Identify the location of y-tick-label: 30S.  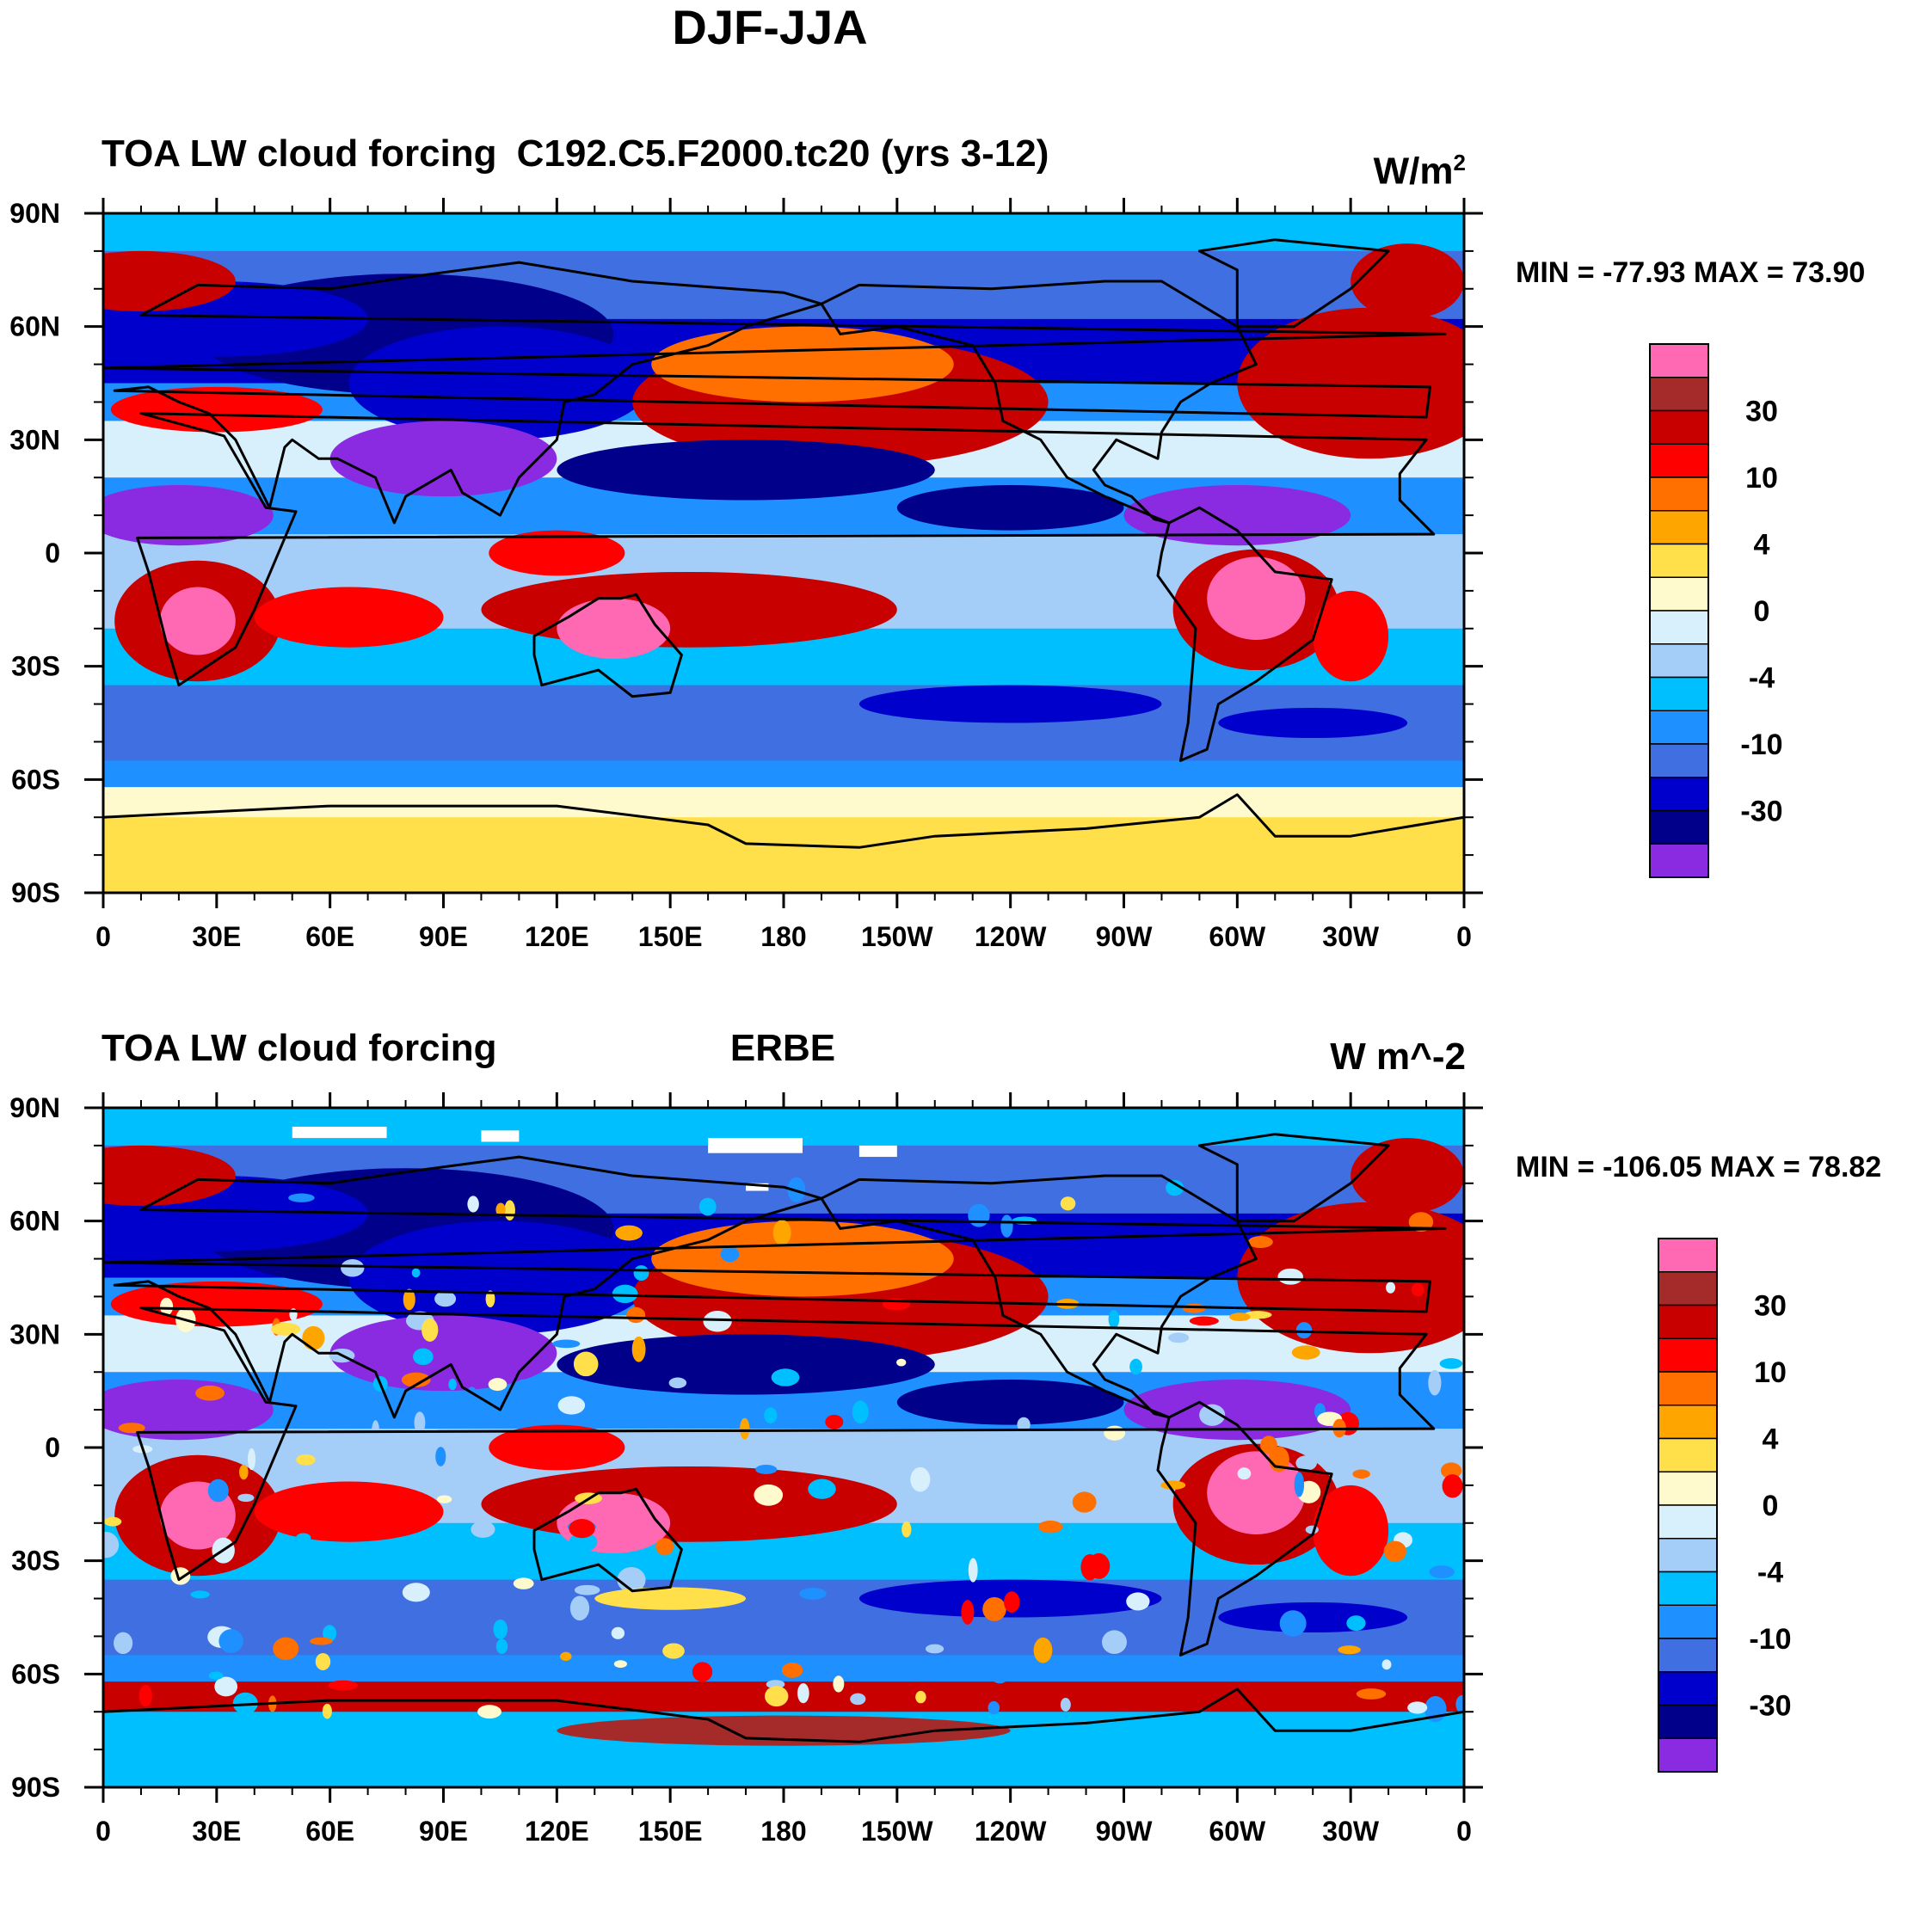
(36, 666).